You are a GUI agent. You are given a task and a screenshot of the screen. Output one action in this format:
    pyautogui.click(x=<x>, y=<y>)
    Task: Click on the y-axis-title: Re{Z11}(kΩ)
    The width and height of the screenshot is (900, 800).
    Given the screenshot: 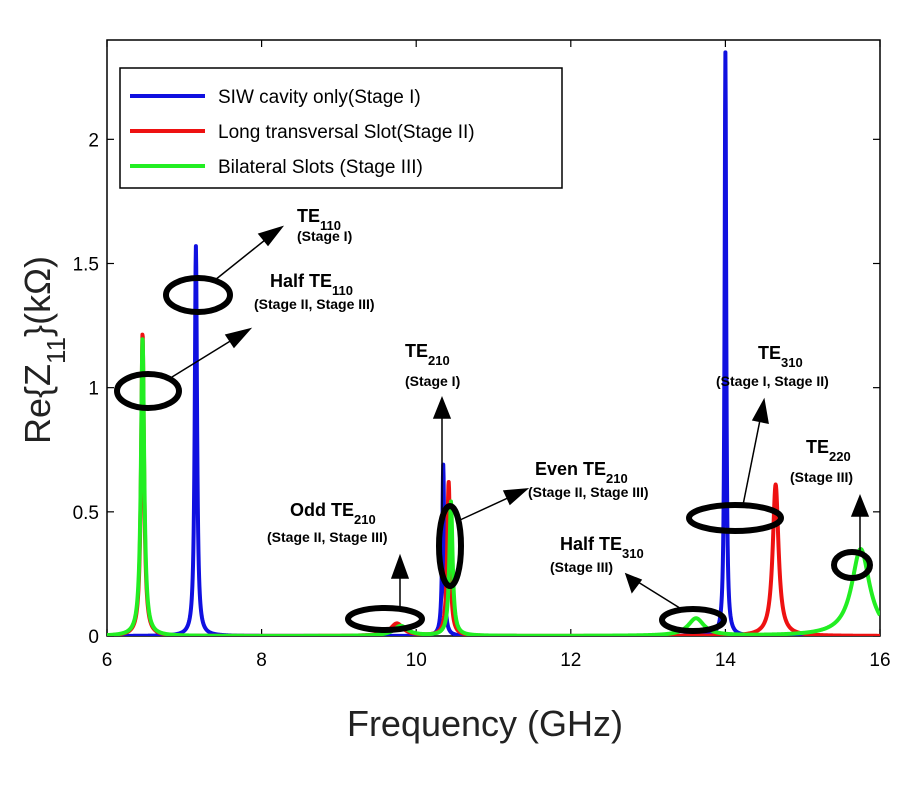 What is the action you would take?
    pyautogui.click(x=44, y=350)
    